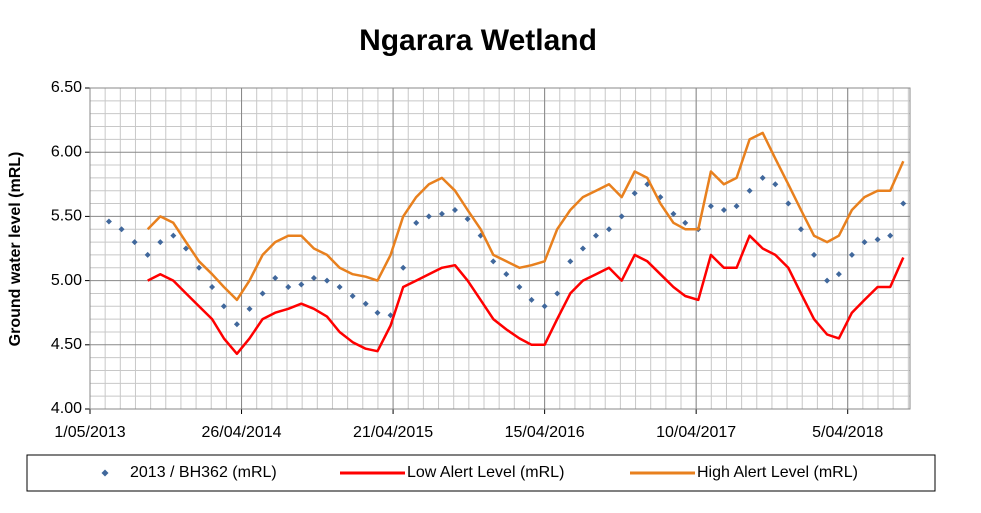 The width and height of the screenshot is (981, 513). Describe the element at coordinates (105, 473) in the screenshot. I see `legend-marker` at that location.